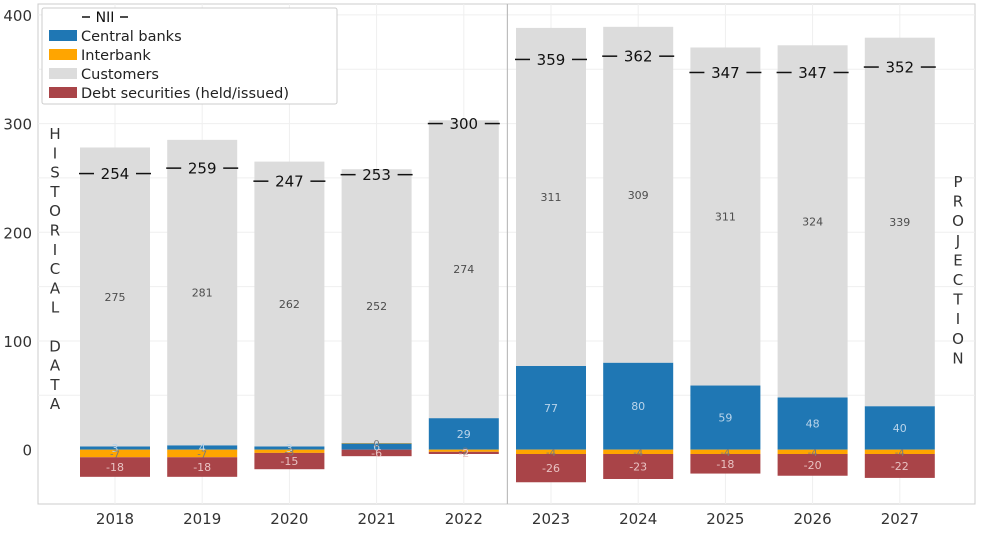 This screenshot has height=534, width=982. What do you see at coordinates (202, 169) in the screenshot?
I see `nii-value-label: 259` at bounding box center [202, 169].